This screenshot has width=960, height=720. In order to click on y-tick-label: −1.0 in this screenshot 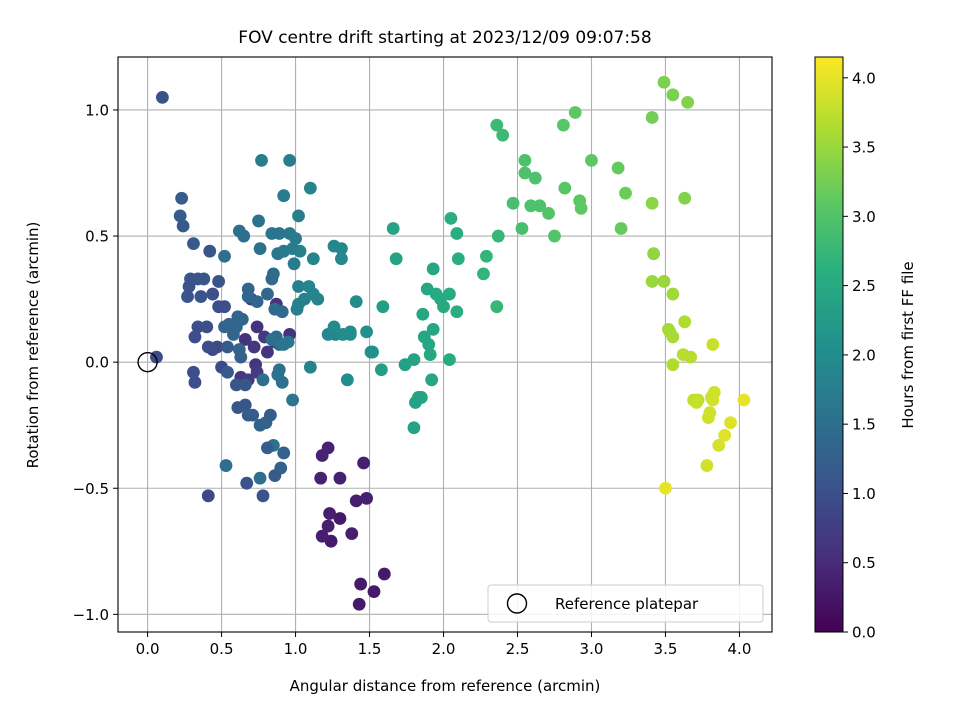, I will do `click(91, 615)`.